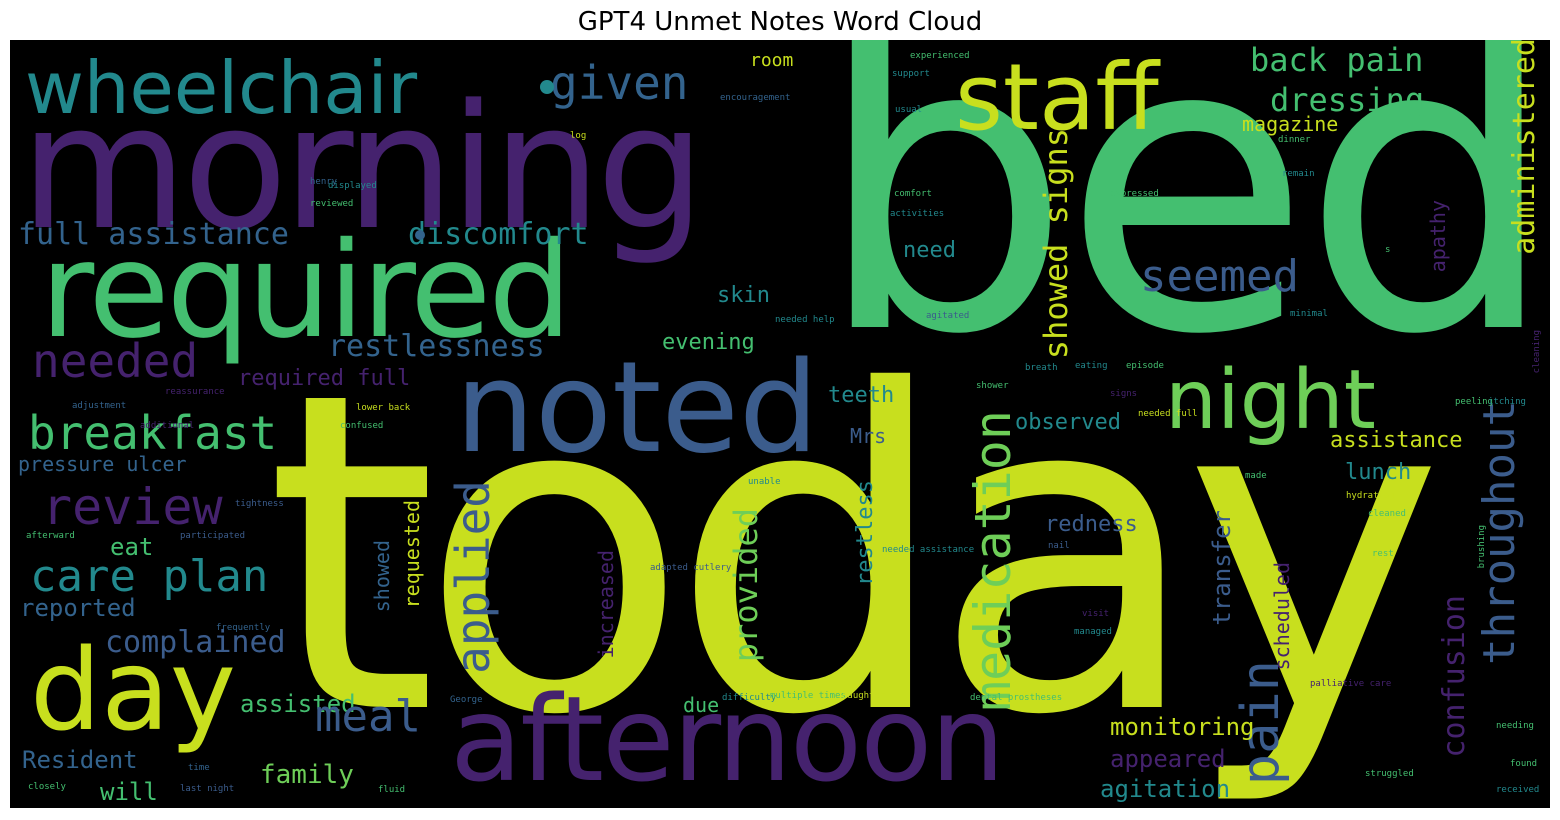 Image resolution: width=1560 pixels, height=820 pixels. I want to click on word-requested: requested, so click(412, 554).